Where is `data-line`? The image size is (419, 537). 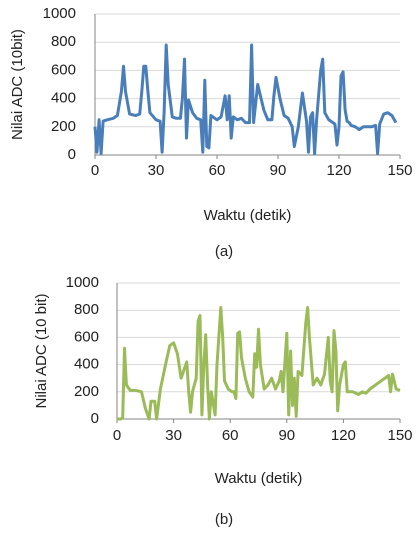 data-line is located at coordinates (259, 363).